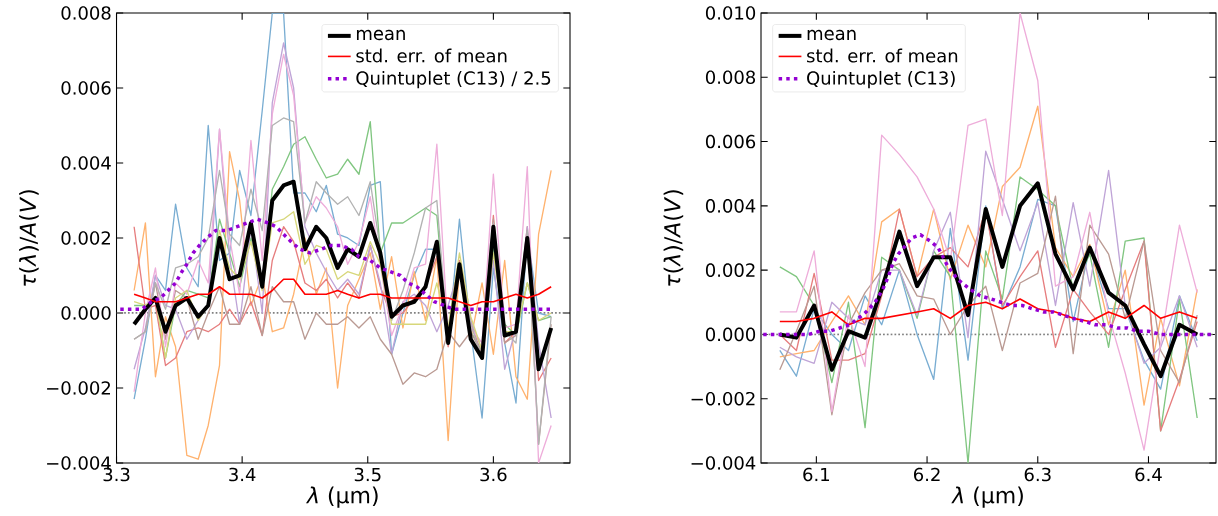 The image size is (1218, 516). What do you see at coordinates (881, 79) in the screenshot?
I see `legend-label: Quintuplet (C13)` at bounding box center [881, 79].